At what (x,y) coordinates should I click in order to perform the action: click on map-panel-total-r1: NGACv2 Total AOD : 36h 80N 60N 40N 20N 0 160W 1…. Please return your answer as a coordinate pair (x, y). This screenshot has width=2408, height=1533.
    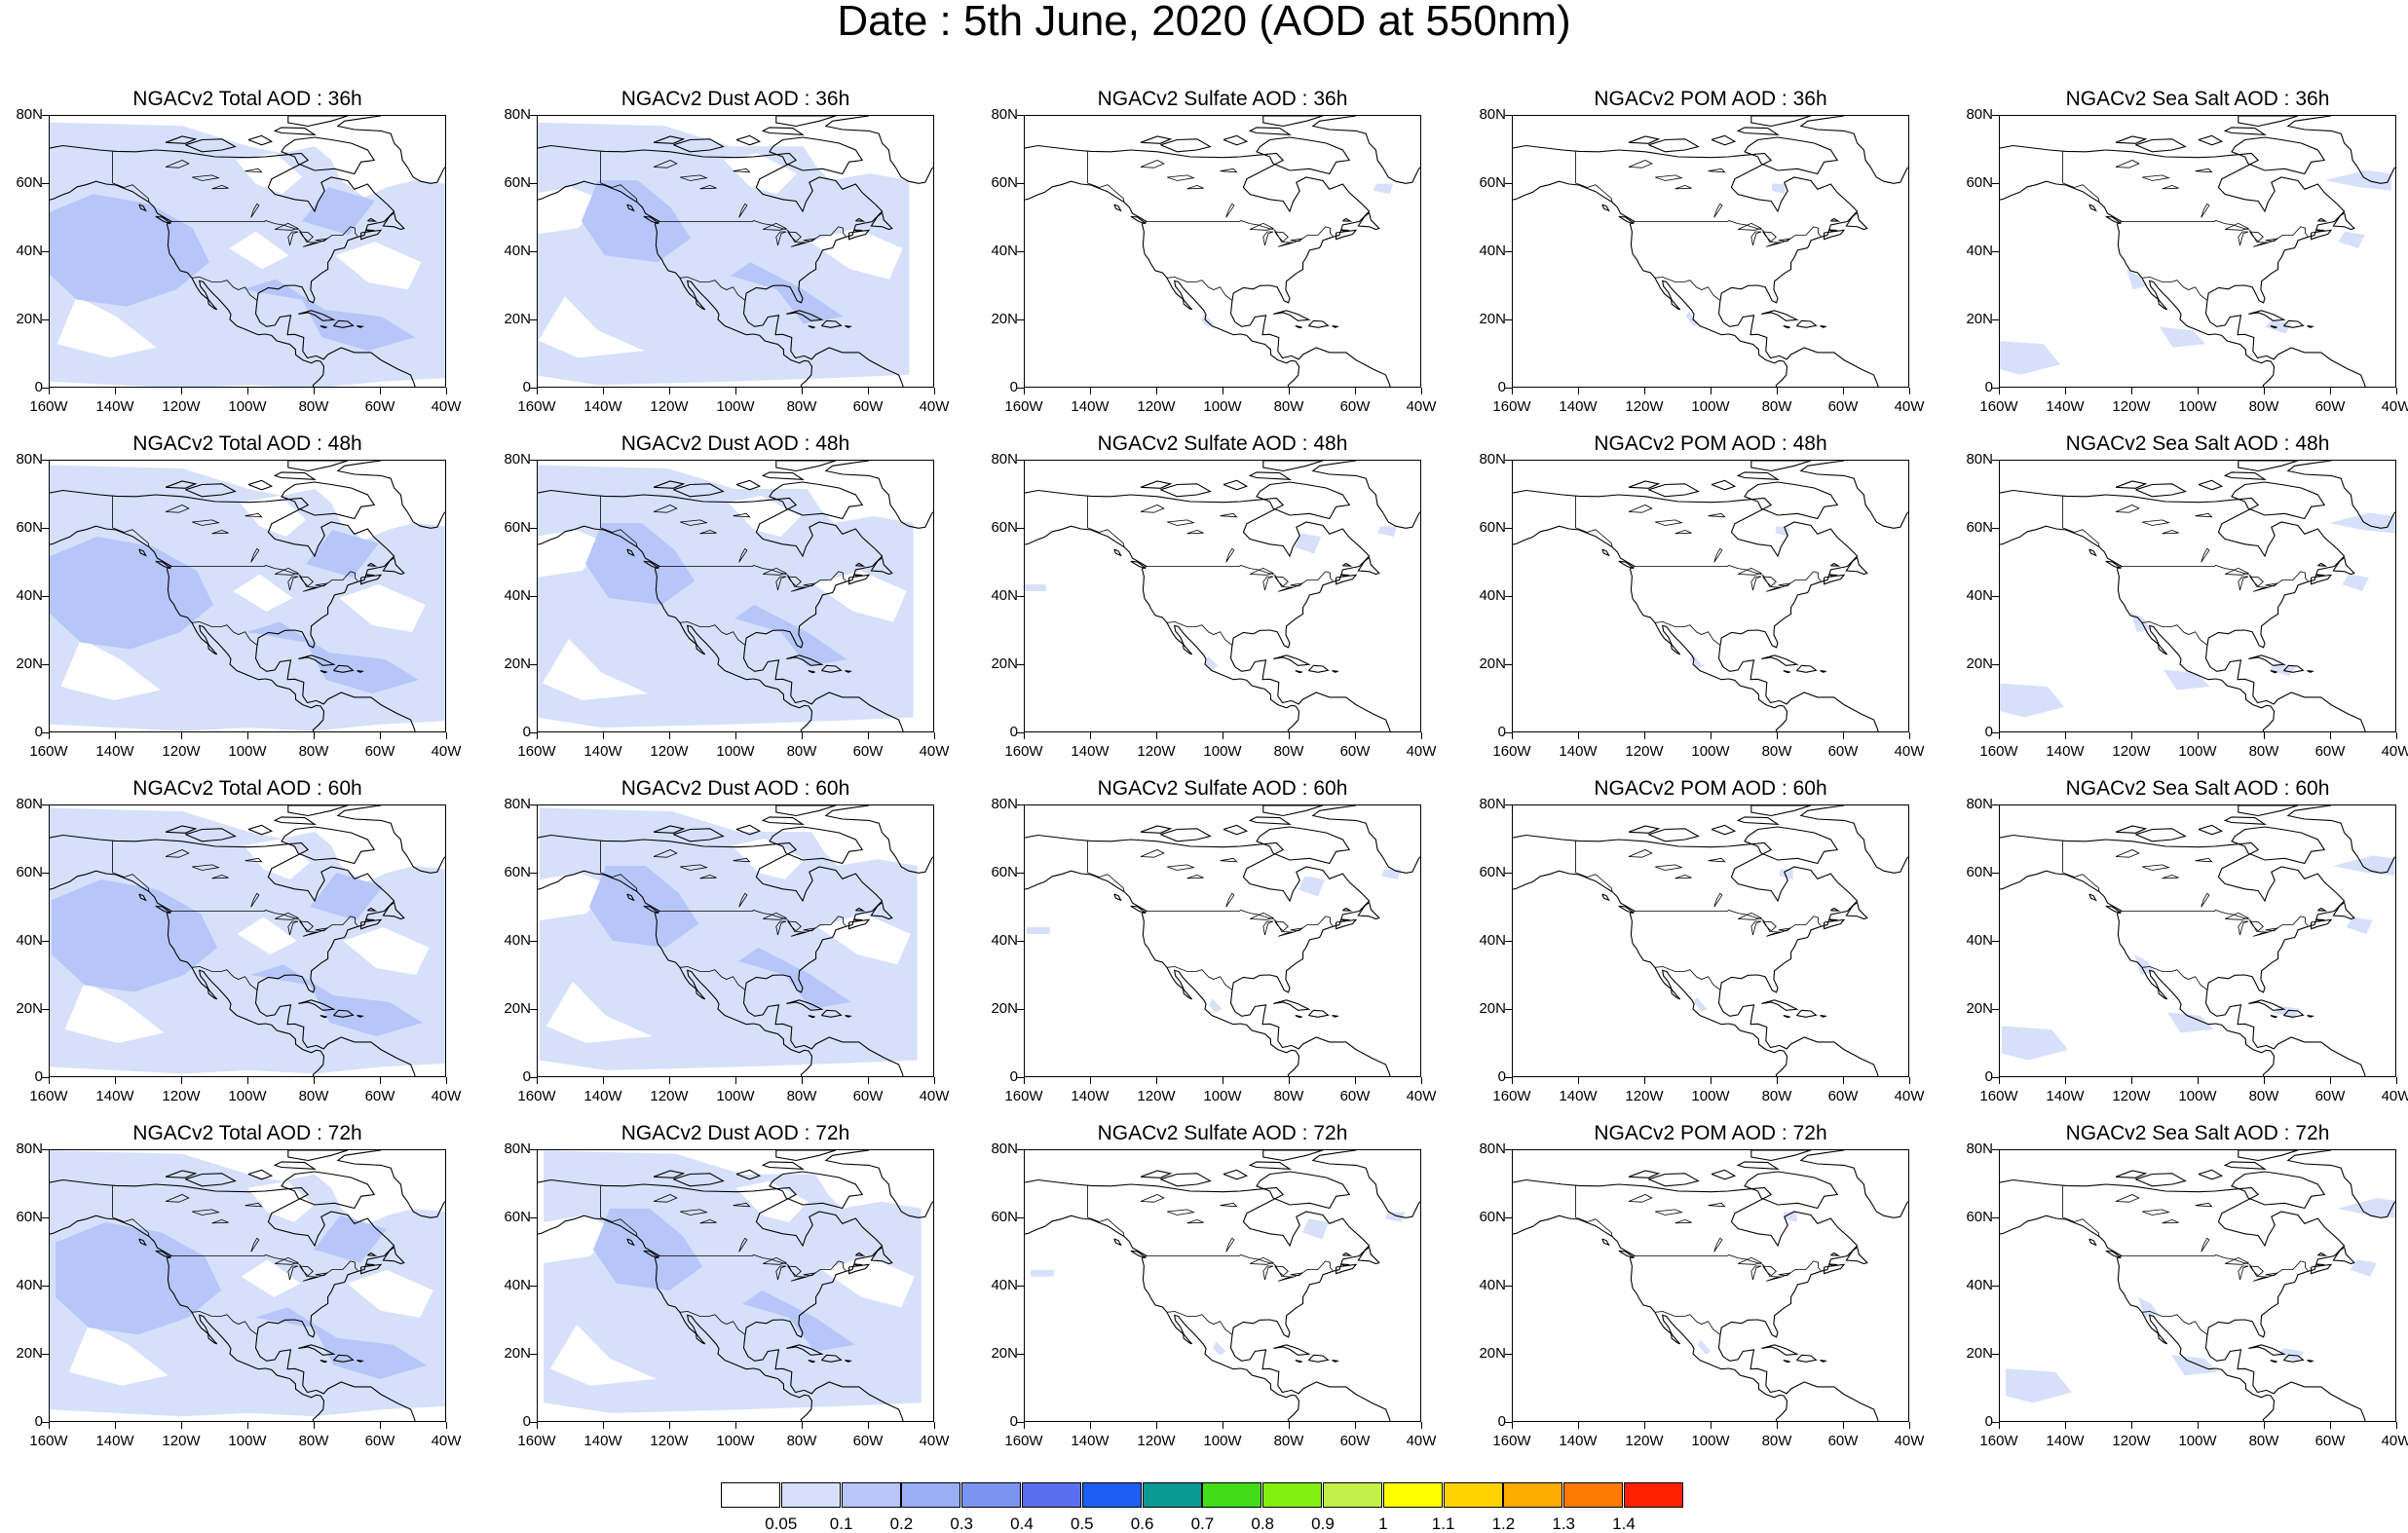
    Looking at the image, I should click on (238, 251).